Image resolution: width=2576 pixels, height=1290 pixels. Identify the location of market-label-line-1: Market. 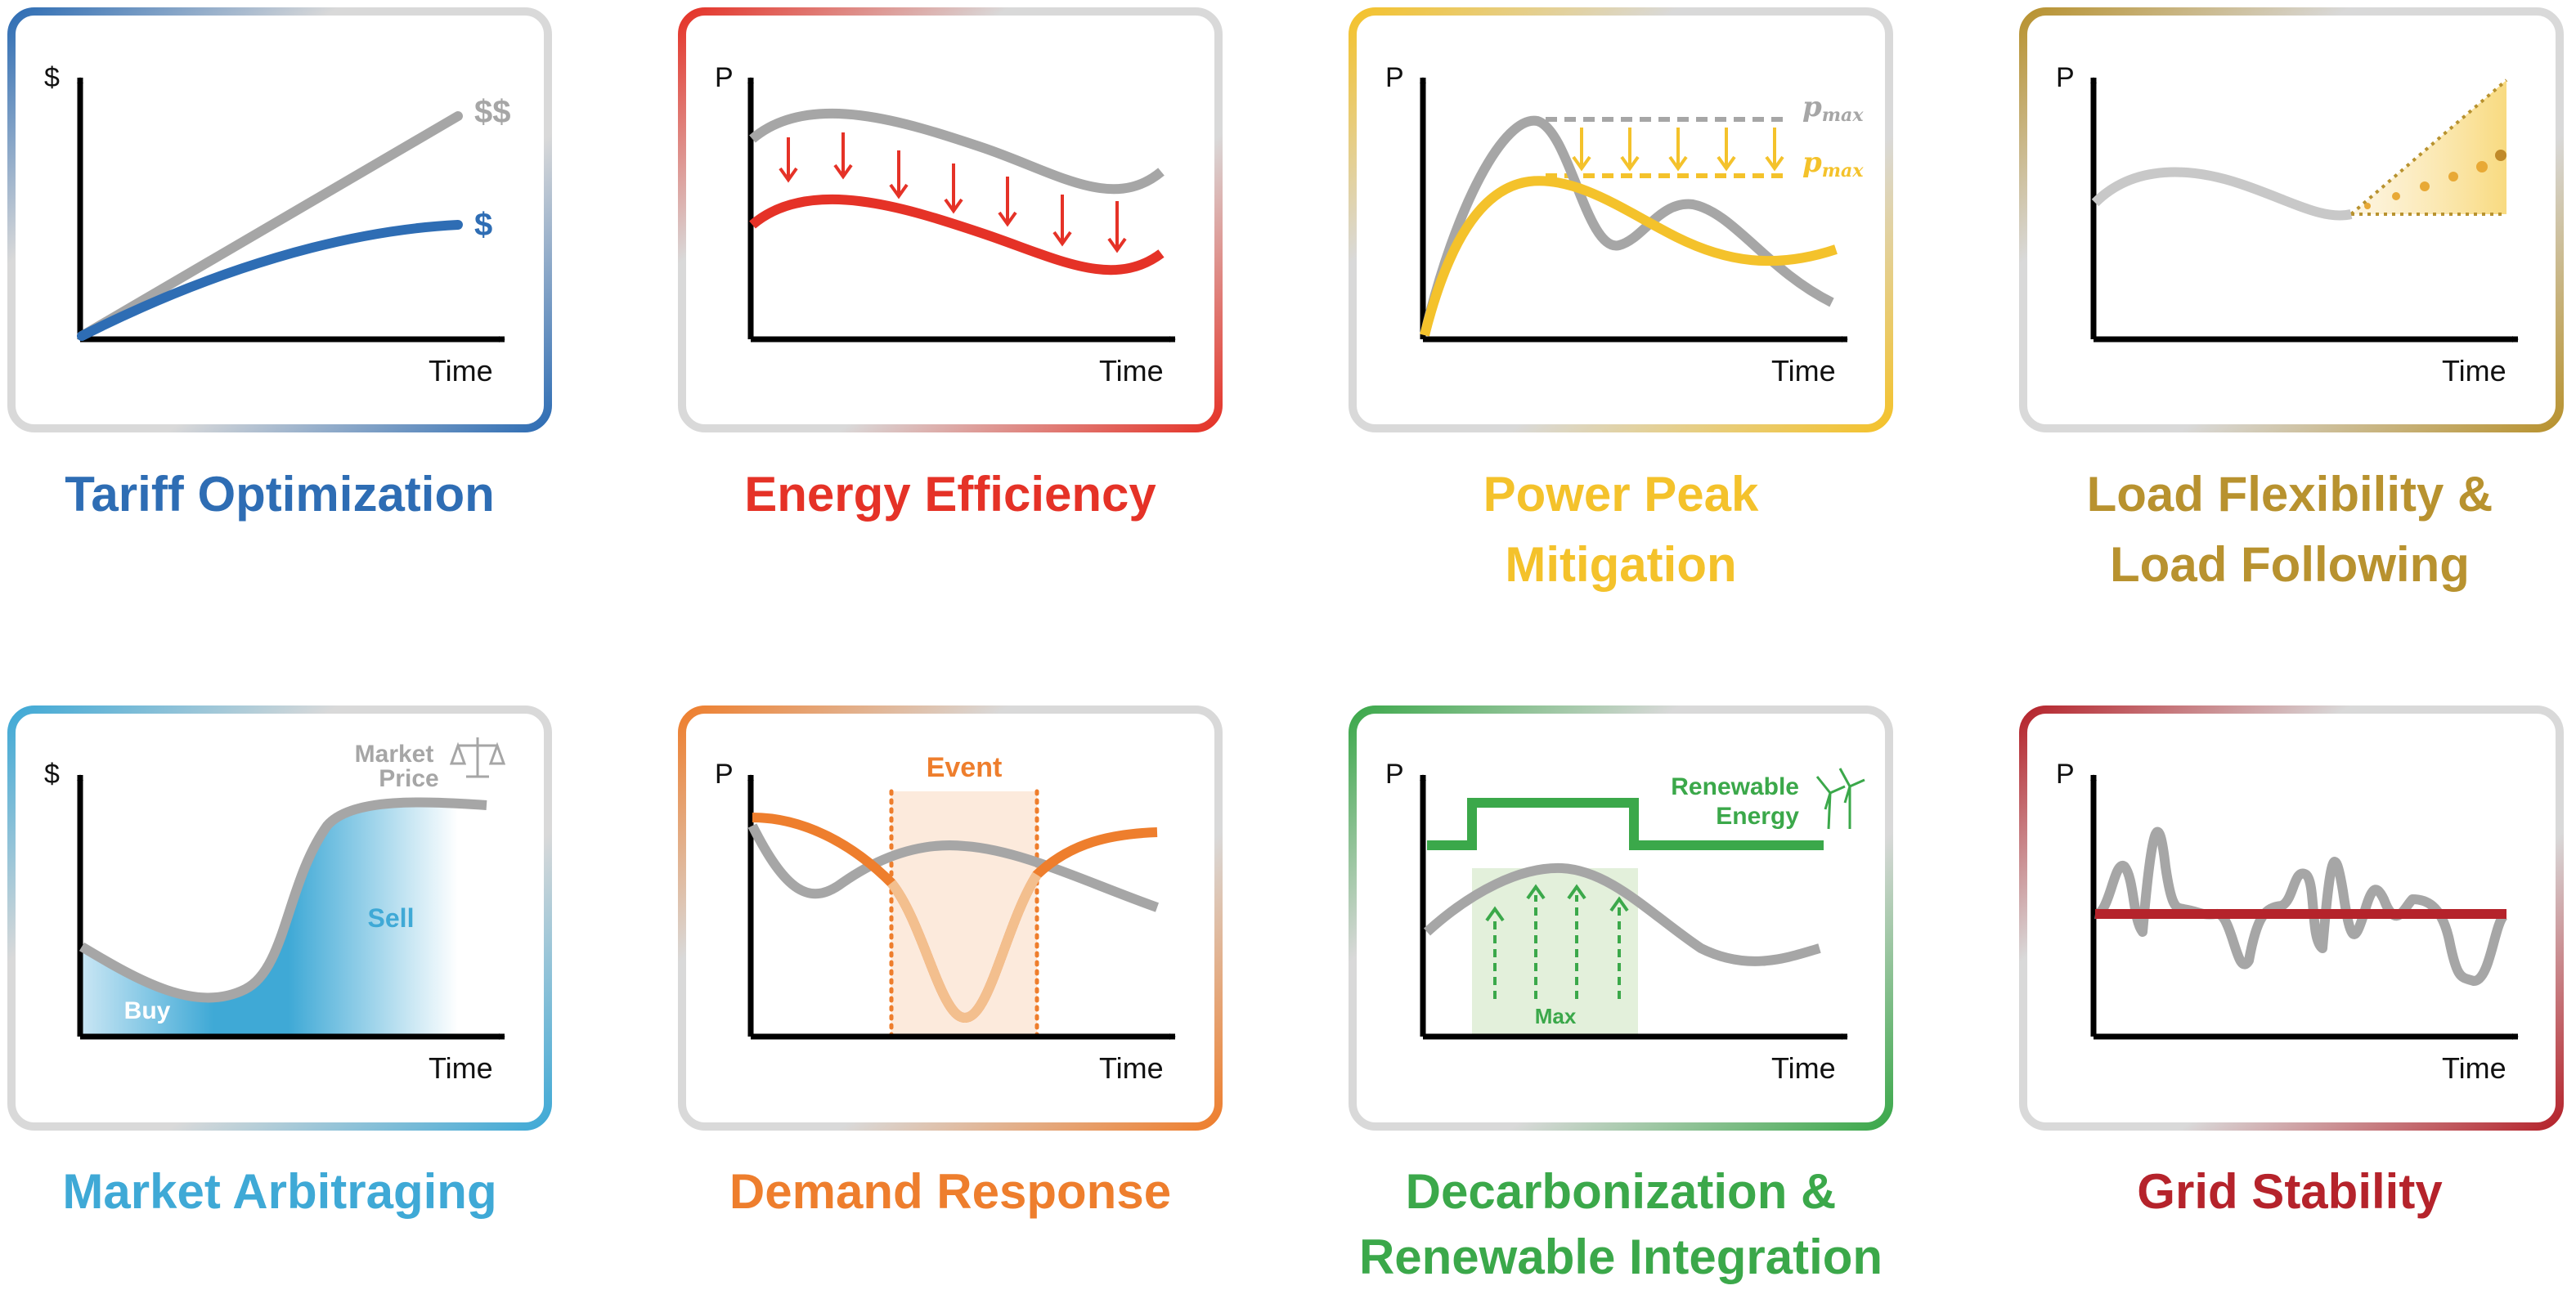
(394, 754).